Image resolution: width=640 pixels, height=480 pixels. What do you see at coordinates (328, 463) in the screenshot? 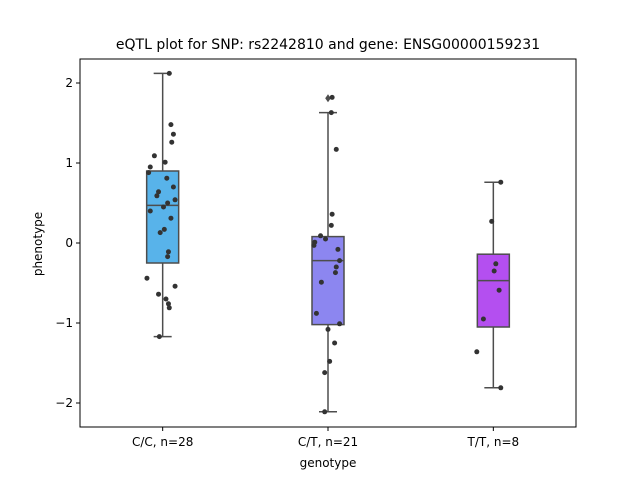
I see `x-axis-label: genotype` at bounding box center [328, 463].